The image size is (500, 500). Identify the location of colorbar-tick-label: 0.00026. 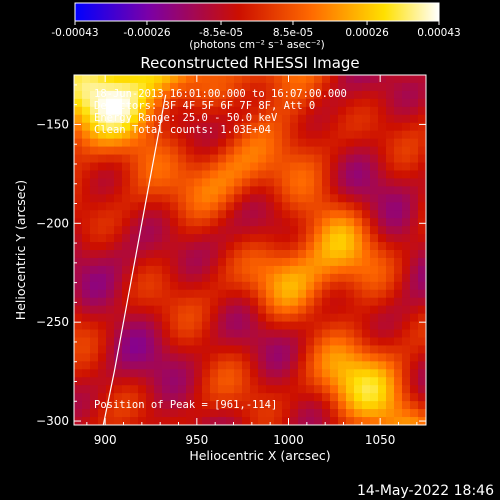
(367, 33).